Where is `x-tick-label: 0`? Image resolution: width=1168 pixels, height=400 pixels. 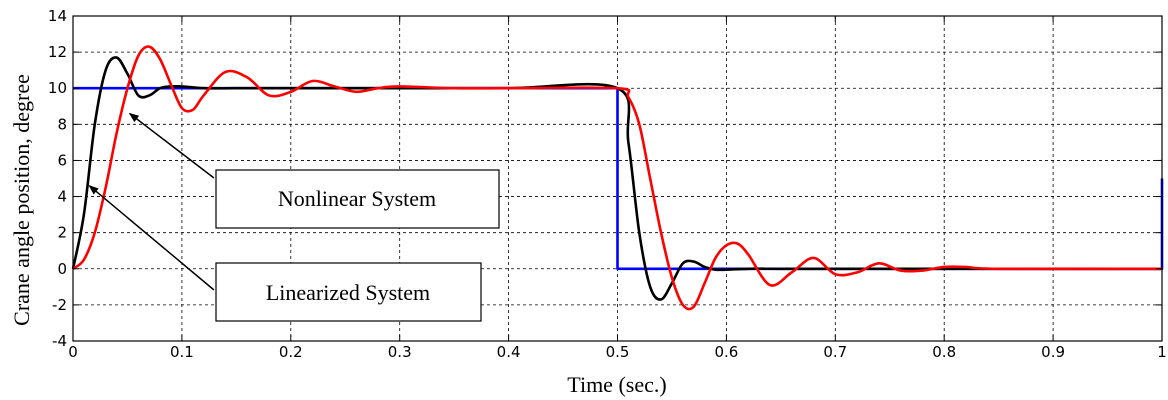 x-tick-label: 0 is located at coordinates (73, 352).